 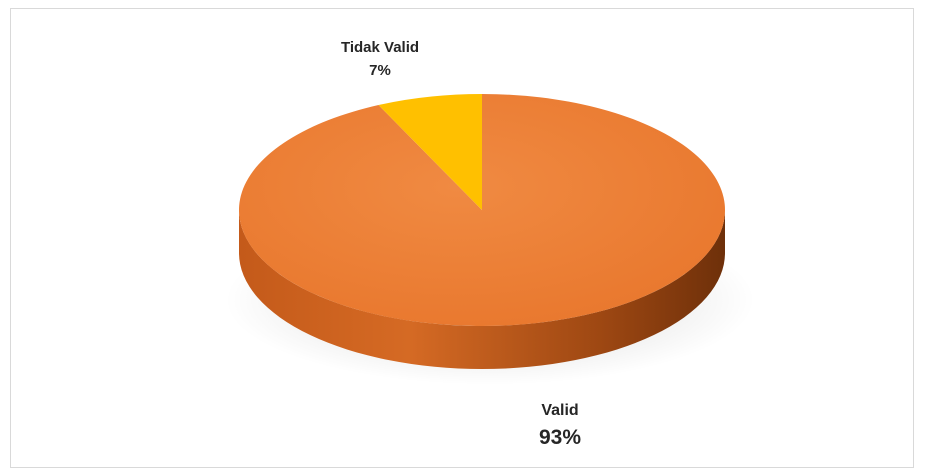 What do you see at coordinates (560, 410) in the screenshot?
I see `slice-label-name: Valid` at bounding box center [560, 410].